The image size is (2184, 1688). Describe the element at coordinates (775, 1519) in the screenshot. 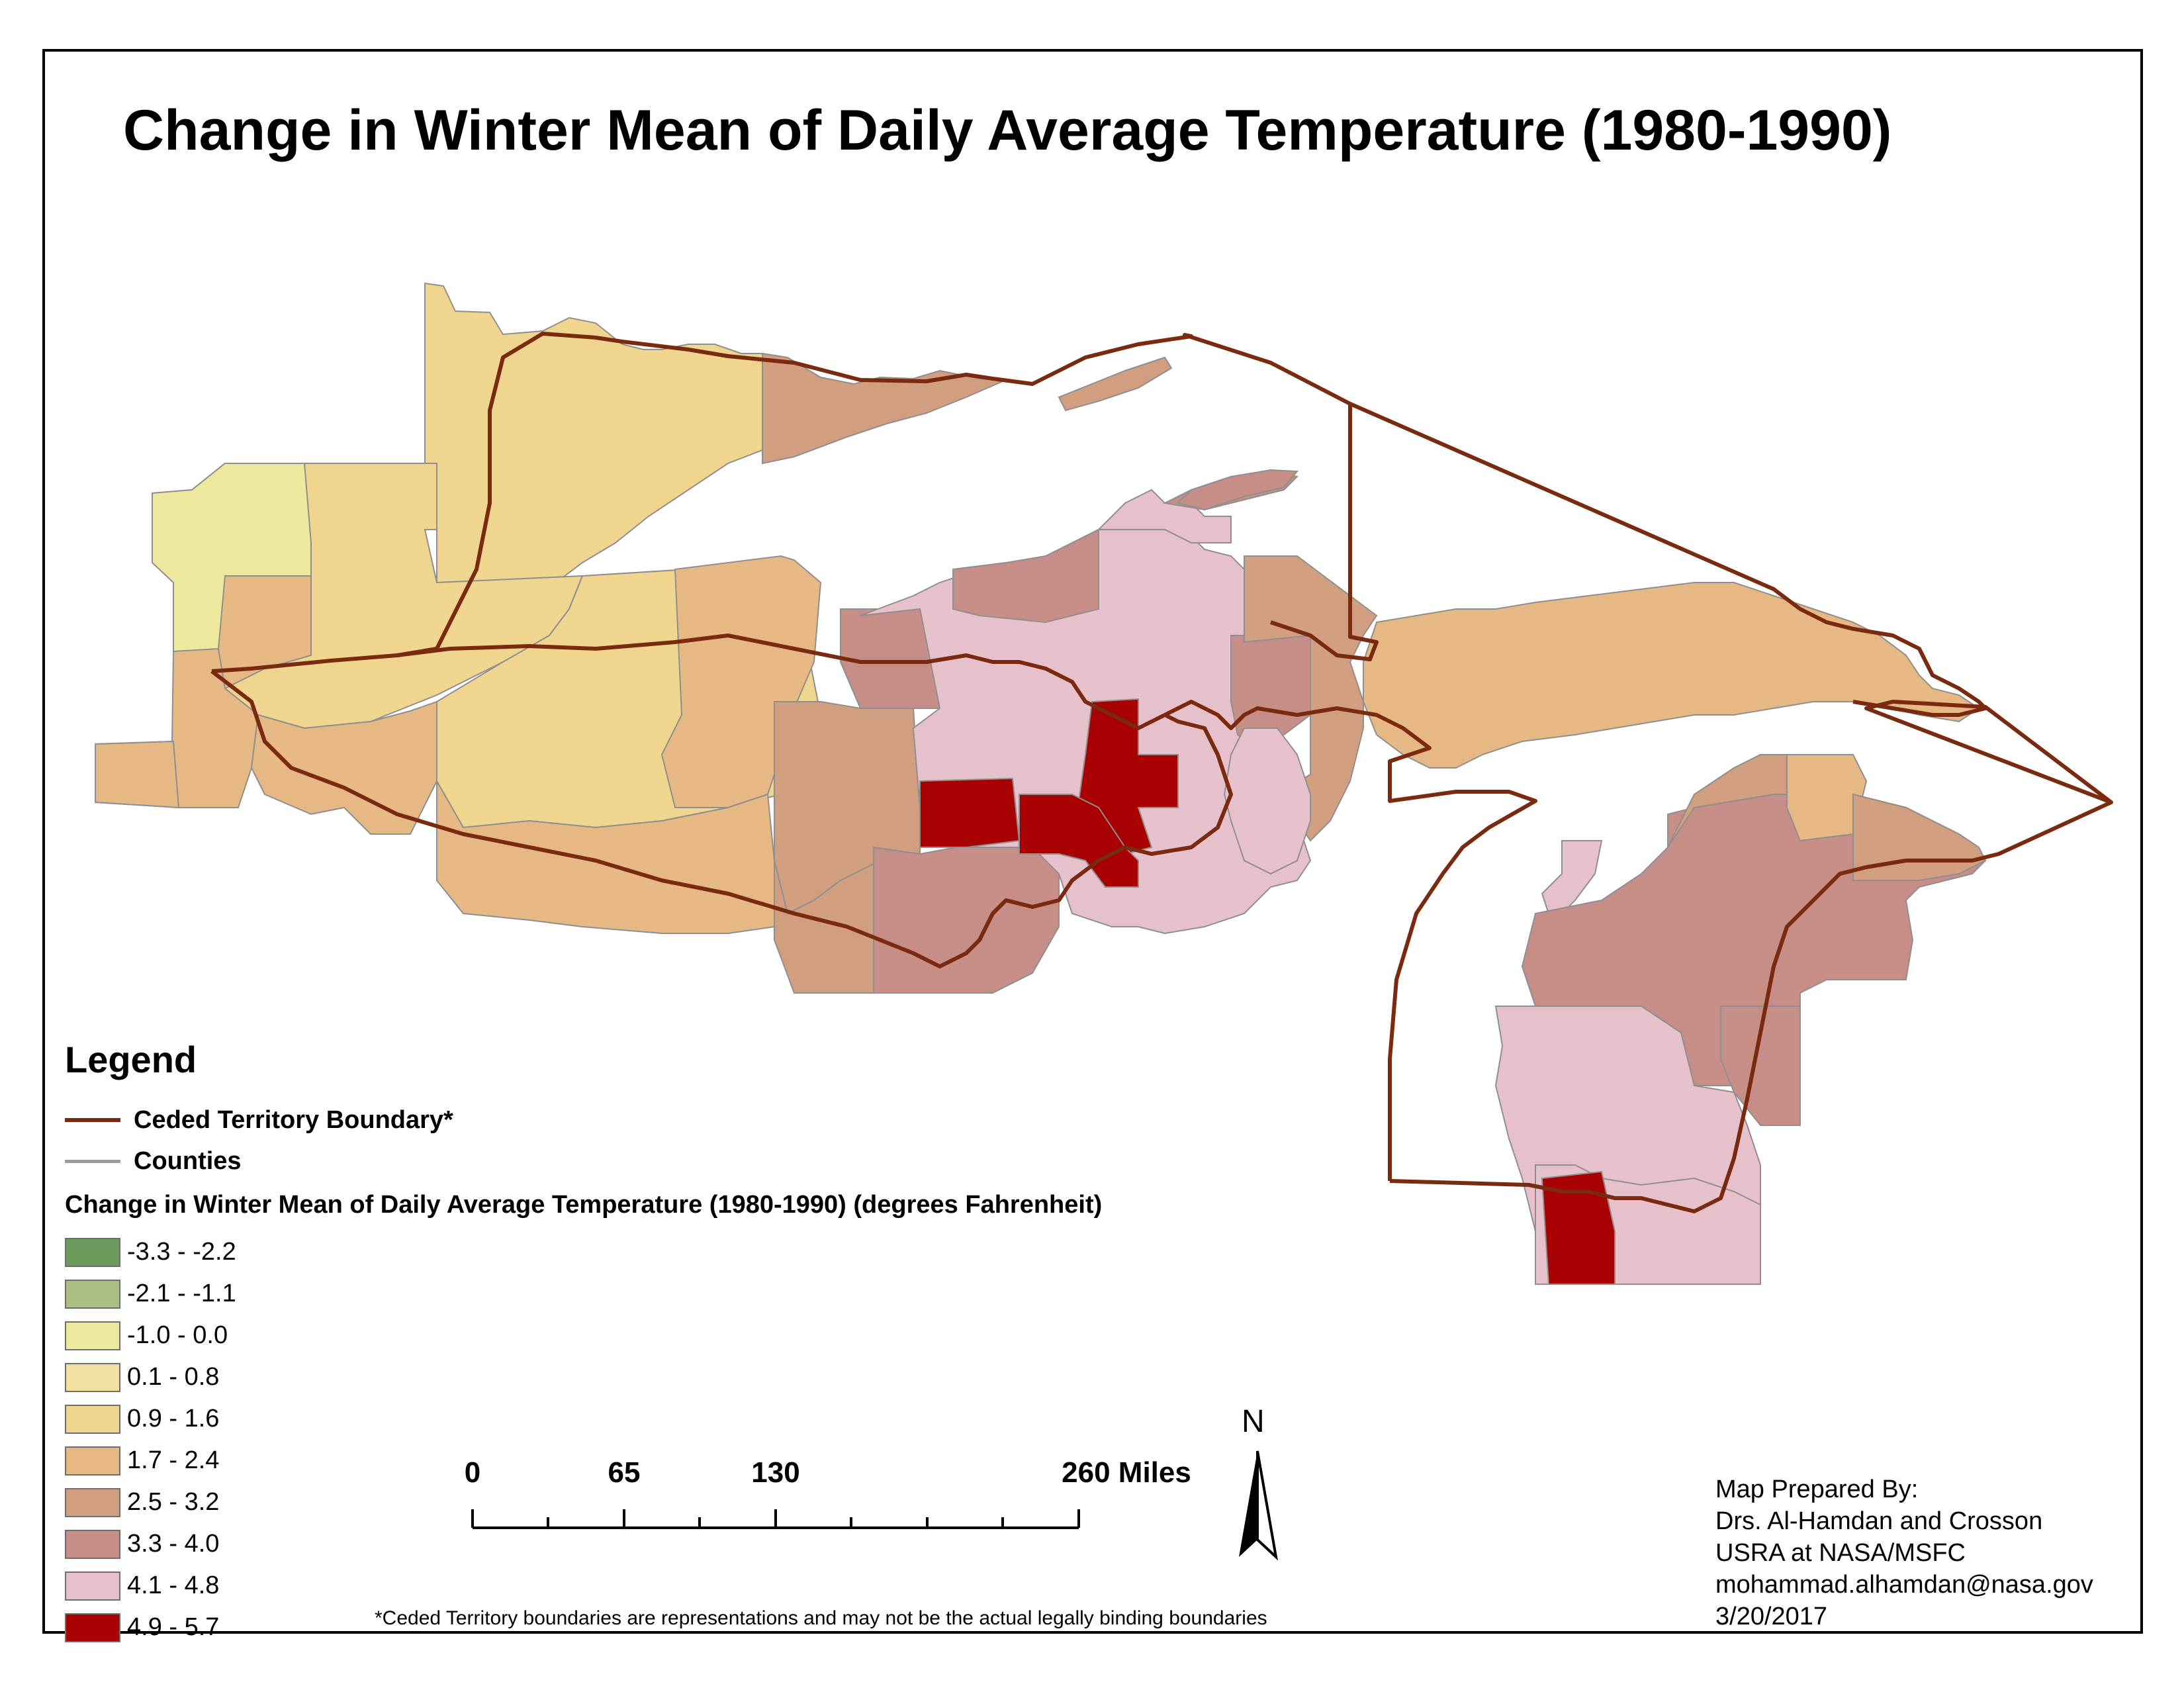

I see `scale-bar-line` at that location.